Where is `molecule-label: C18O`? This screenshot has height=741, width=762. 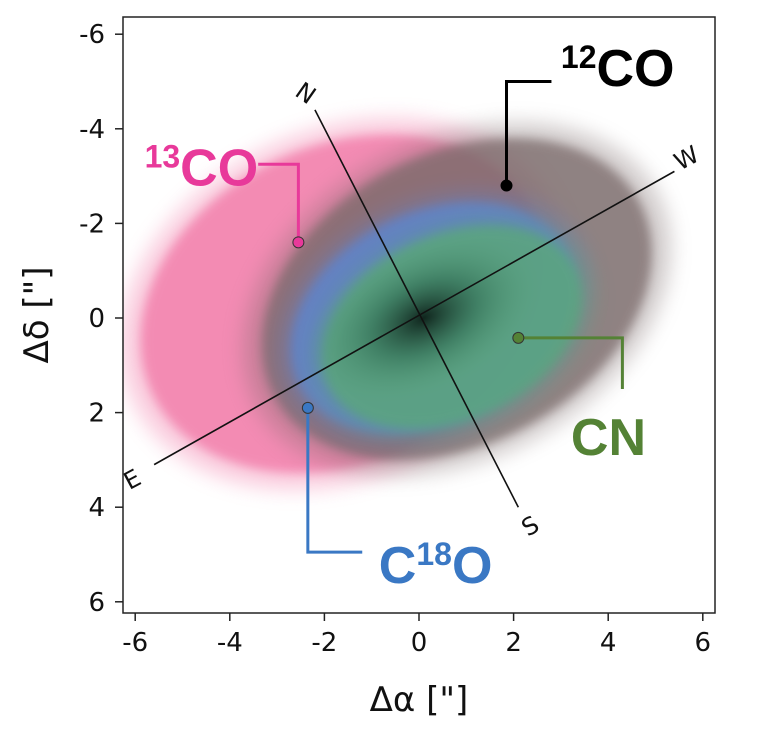 molecule-label: C18O is located at coordinates (436, 565).